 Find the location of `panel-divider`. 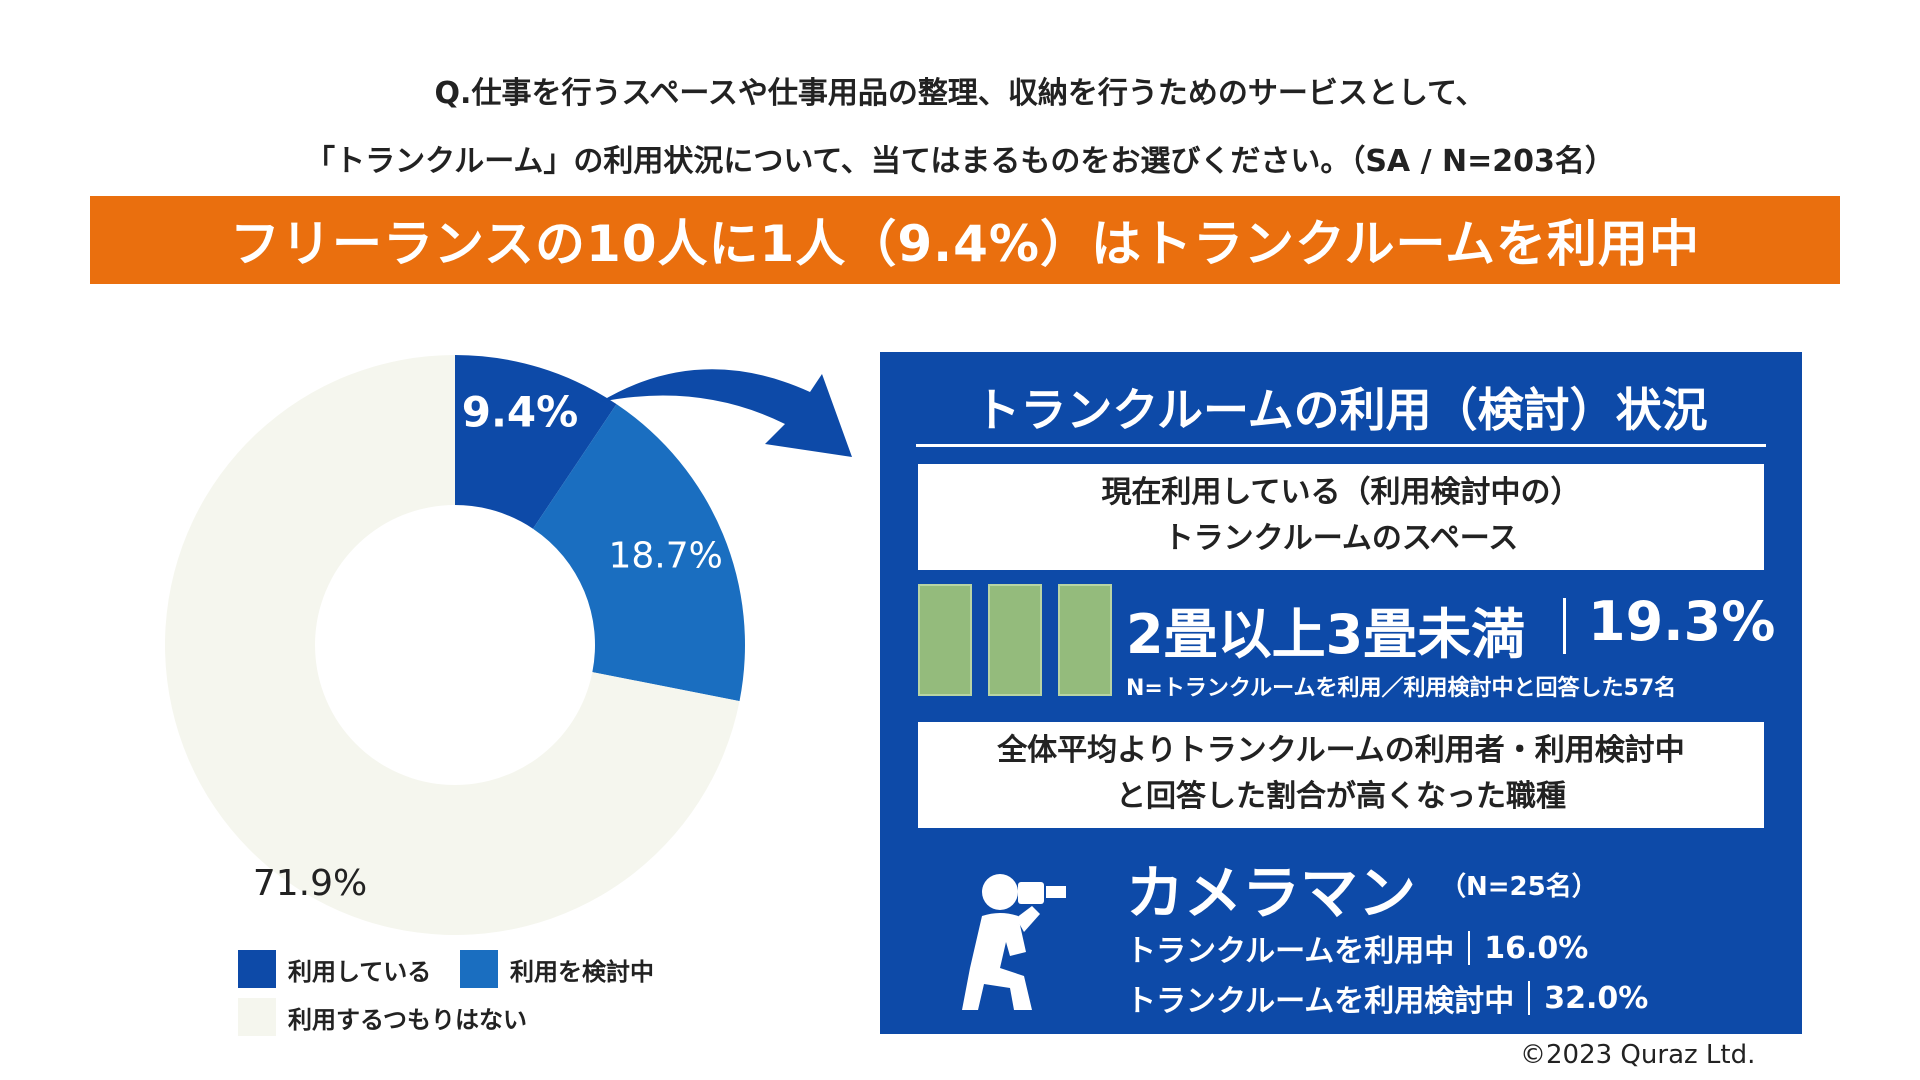

panel-divider is located at coordinates (1341, 445).